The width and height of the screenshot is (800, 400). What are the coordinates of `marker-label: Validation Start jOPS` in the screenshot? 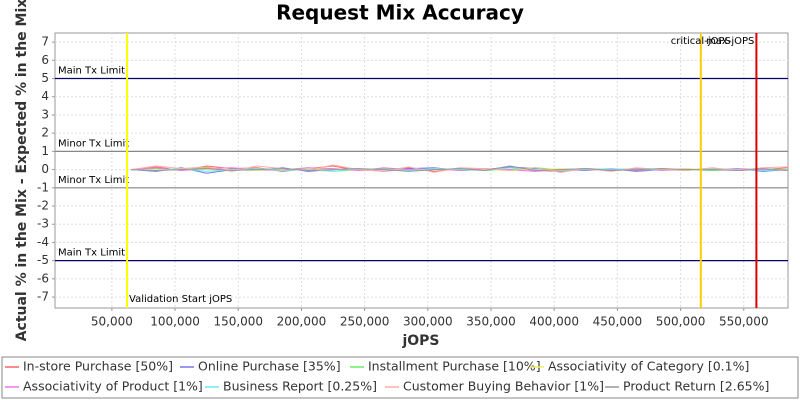 It's located at (180, 299).